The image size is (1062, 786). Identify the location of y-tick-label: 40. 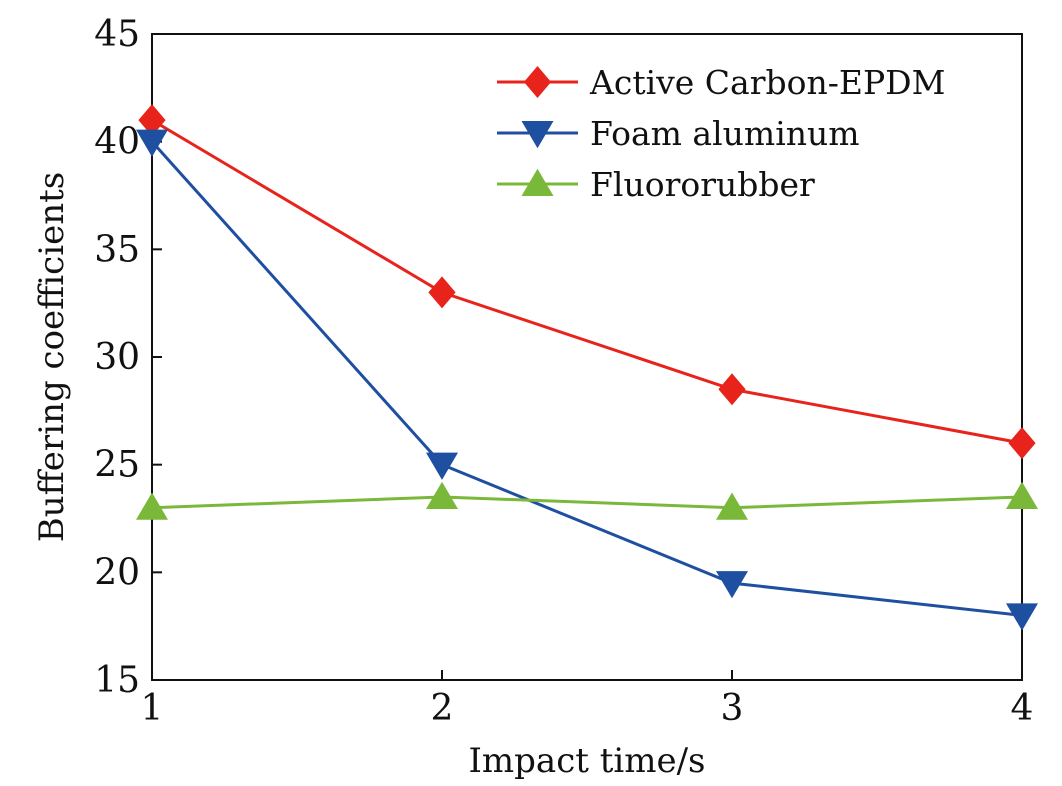
(117, 142).